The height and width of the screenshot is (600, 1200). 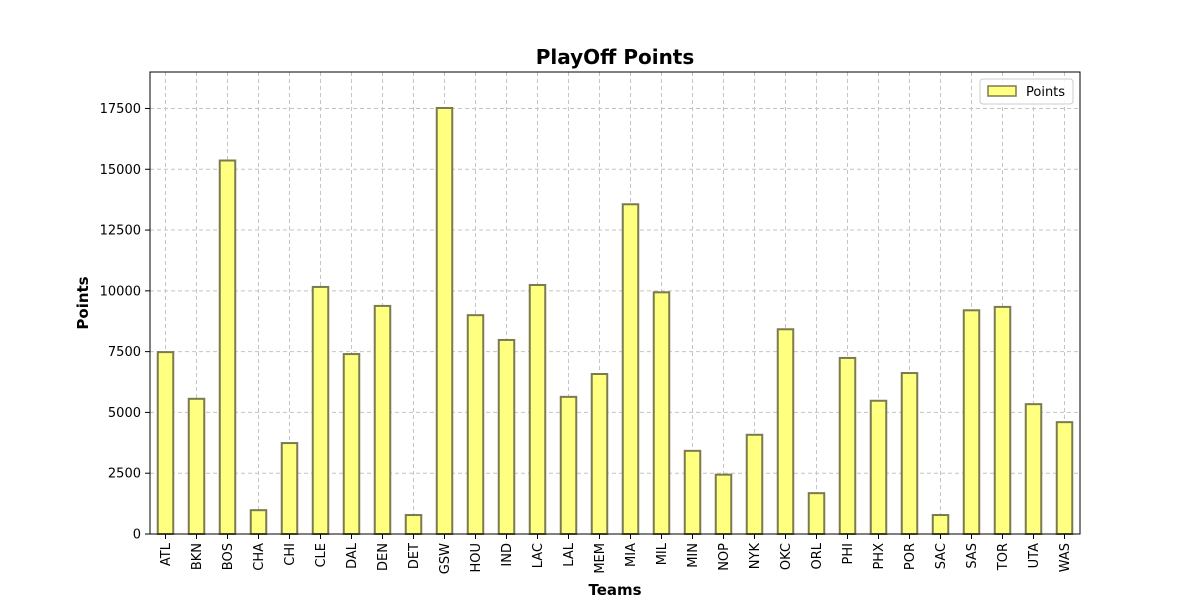 What do you see at coordinates (631, 555) in the screenshot?
I see `x-tick-label: MIA` at bounding box center [631, 555].